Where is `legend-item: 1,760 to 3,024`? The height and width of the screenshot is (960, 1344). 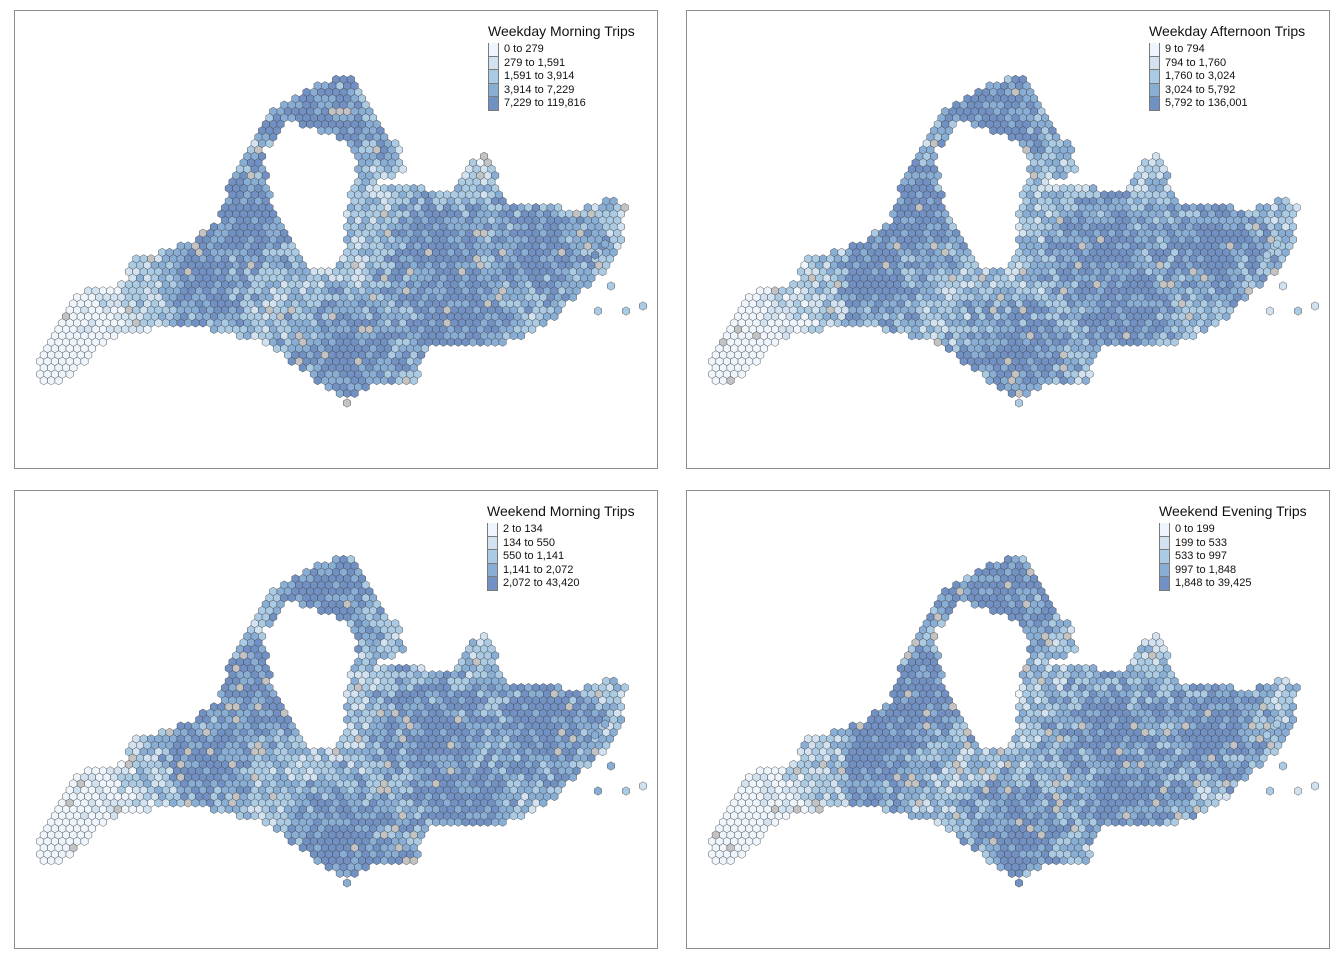 legend-item: 1,760 to 3,024 is located at coordinates (1227, 77).